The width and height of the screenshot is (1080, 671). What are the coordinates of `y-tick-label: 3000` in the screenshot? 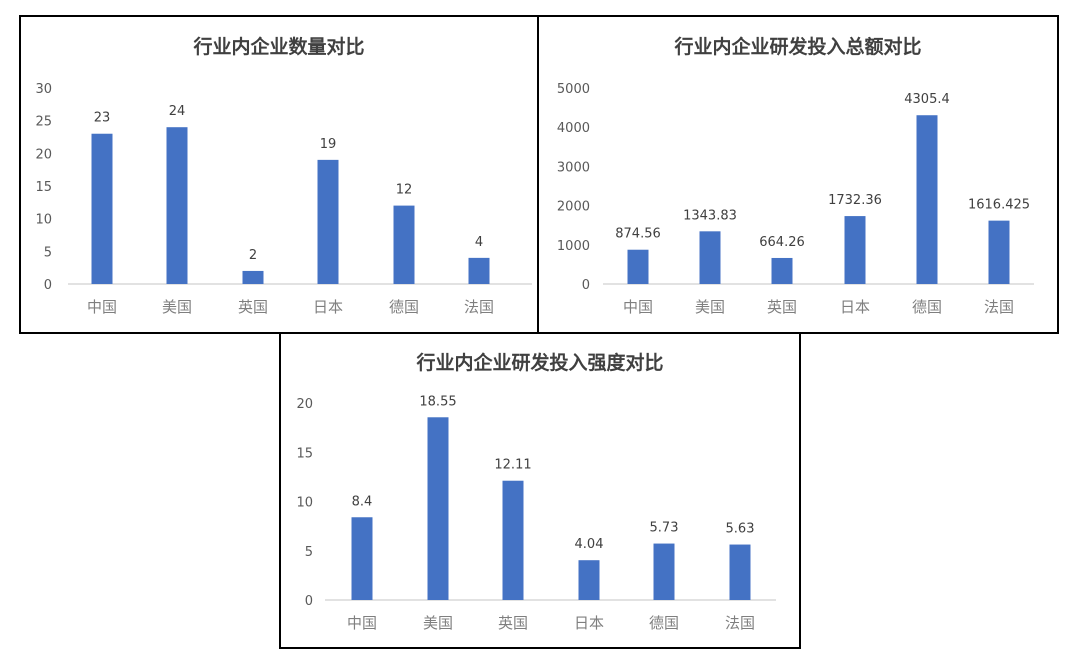 It's located at (573, 167).